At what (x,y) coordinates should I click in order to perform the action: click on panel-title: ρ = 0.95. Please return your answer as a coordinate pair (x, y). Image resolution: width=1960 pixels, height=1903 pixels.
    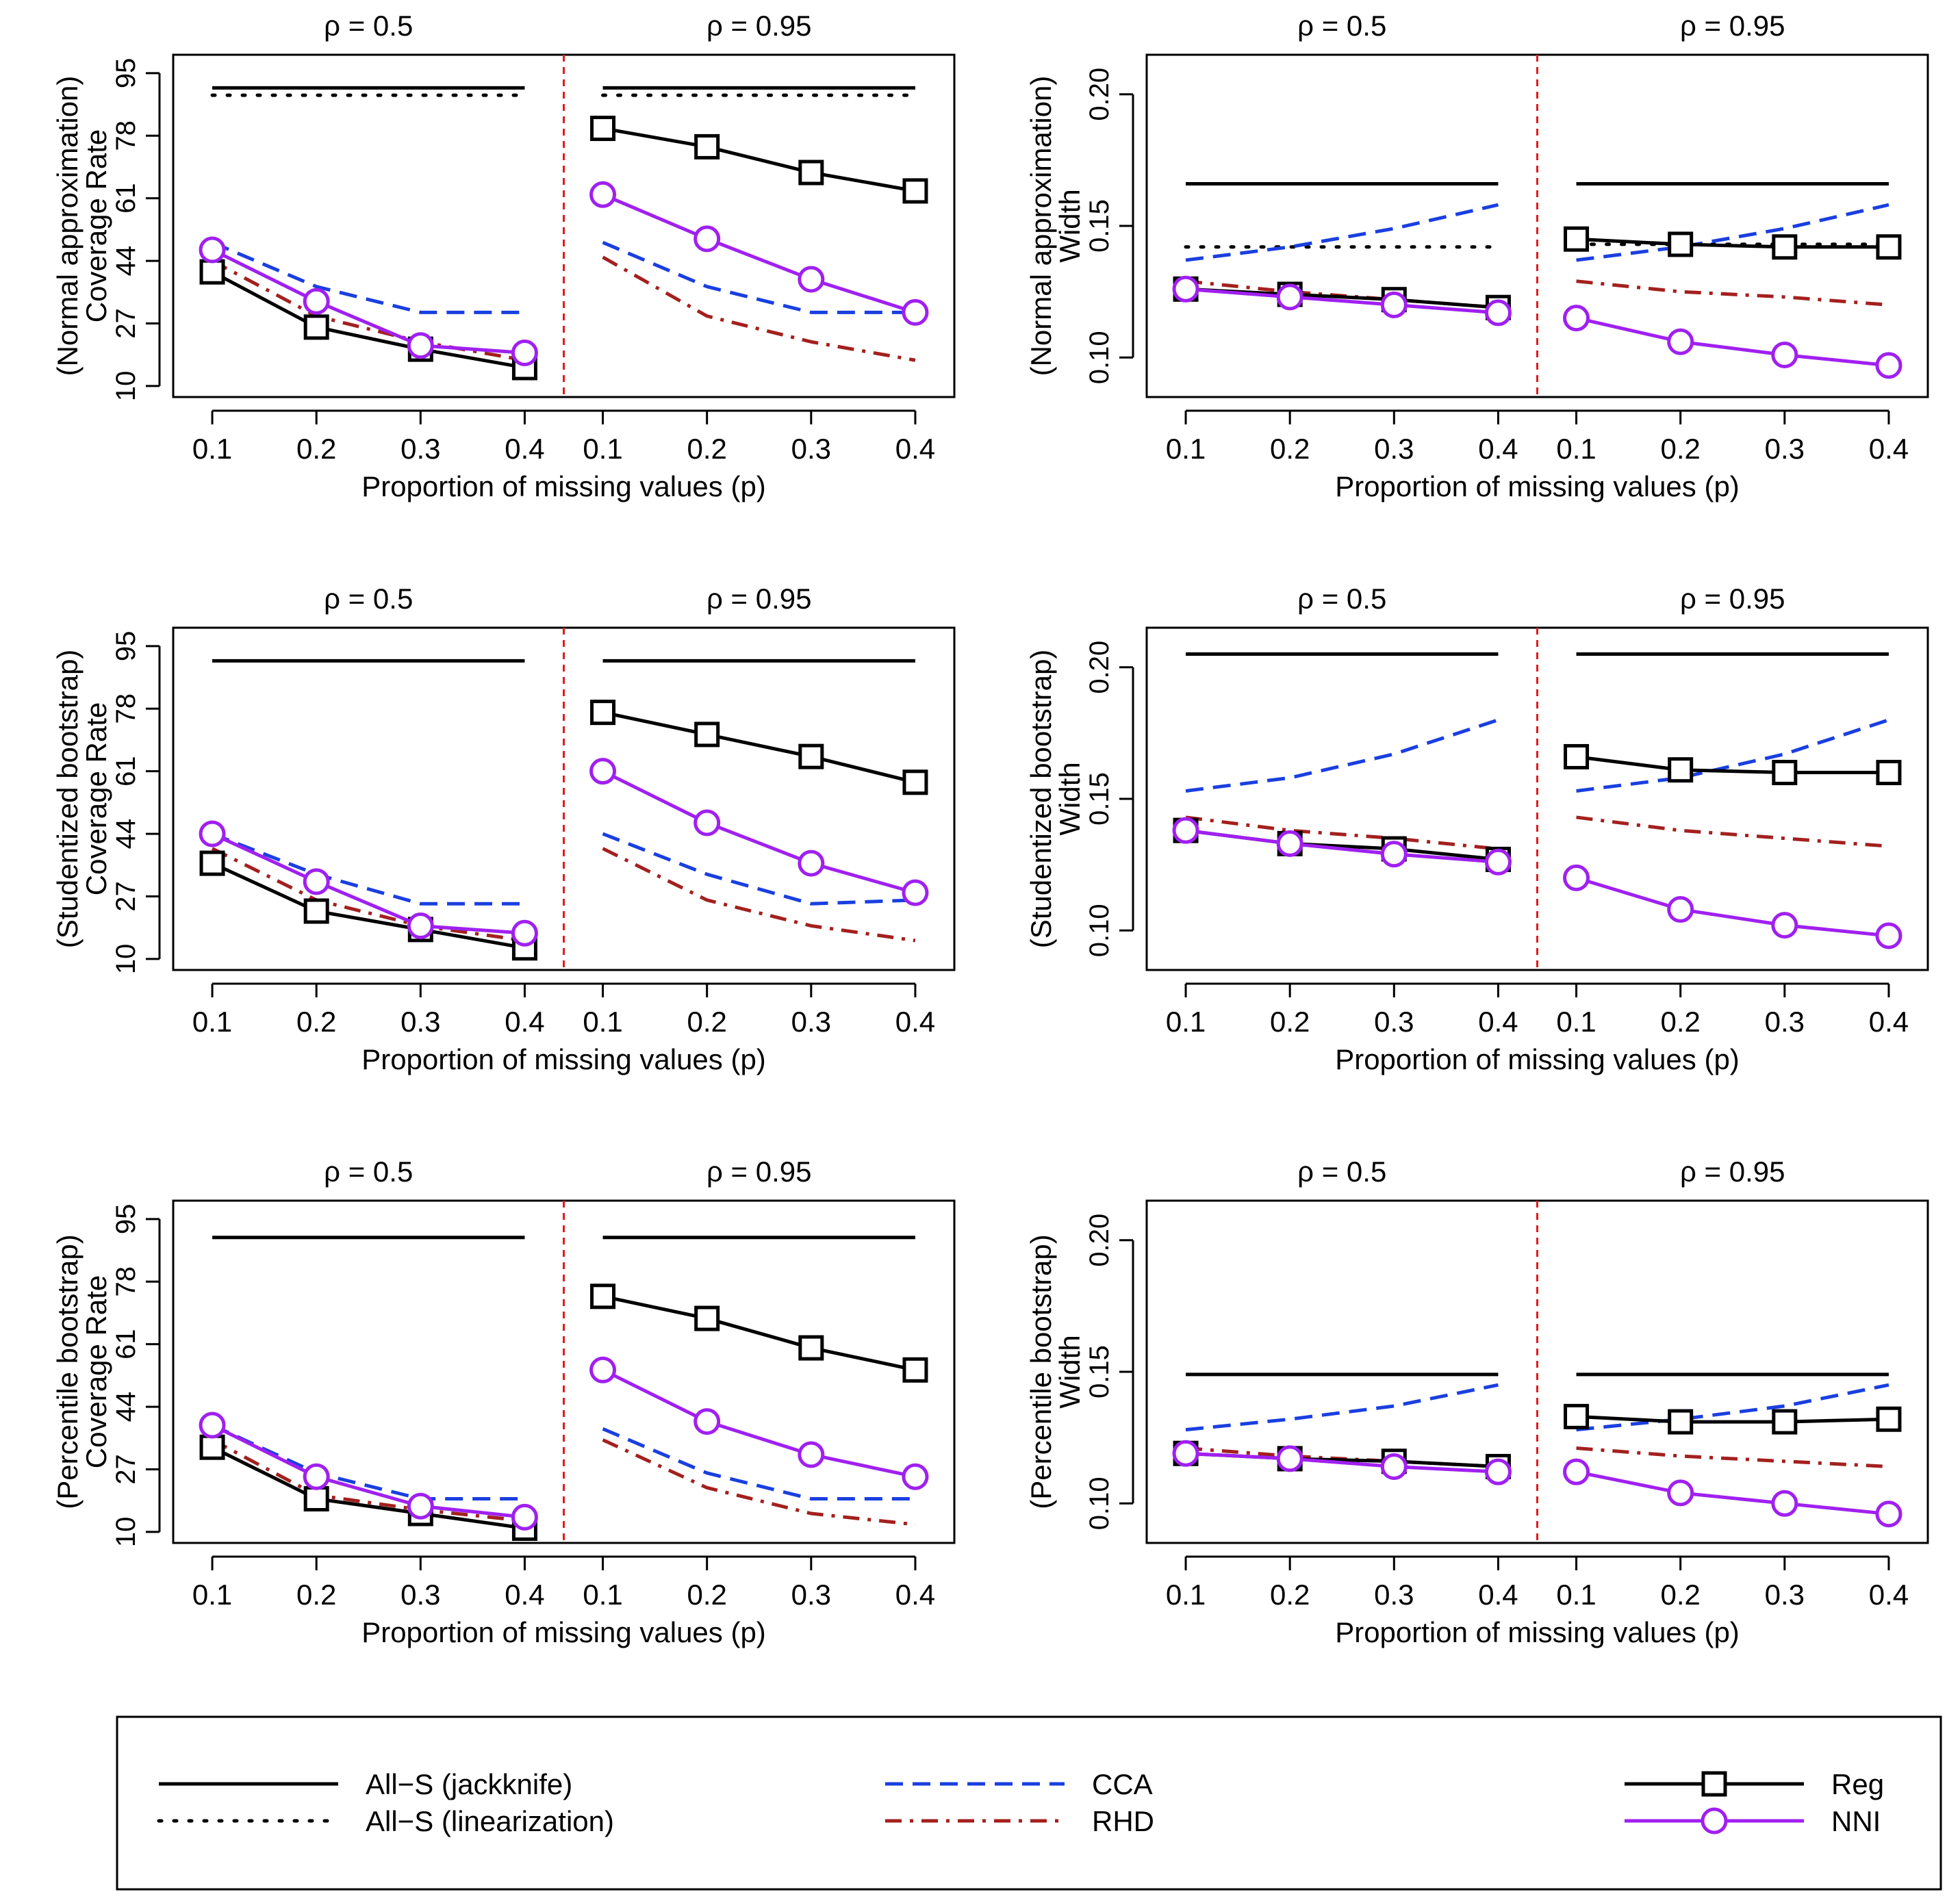
    Looking at the image, I should click on (759, 599).